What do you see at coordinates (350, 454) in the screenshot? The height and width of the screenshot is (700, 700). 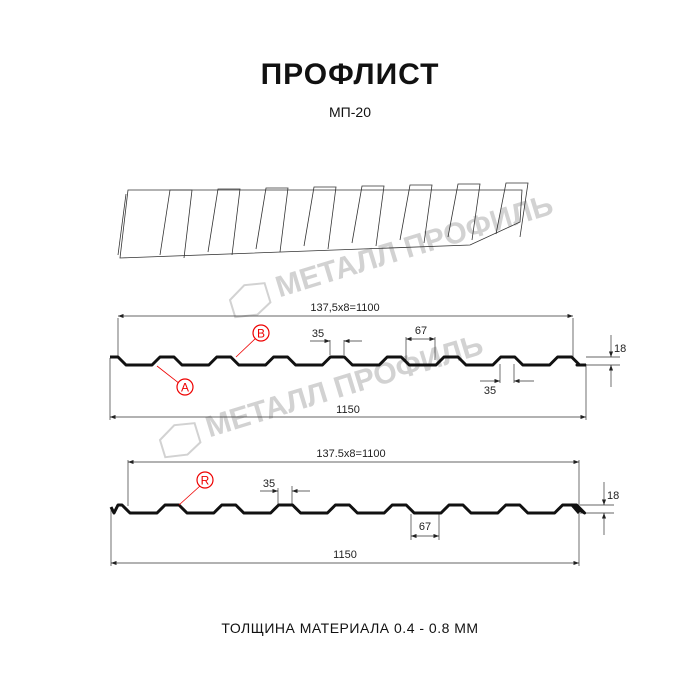 I see `pitch-label: 137.5x8=1100` at bounding box center [350, 454].